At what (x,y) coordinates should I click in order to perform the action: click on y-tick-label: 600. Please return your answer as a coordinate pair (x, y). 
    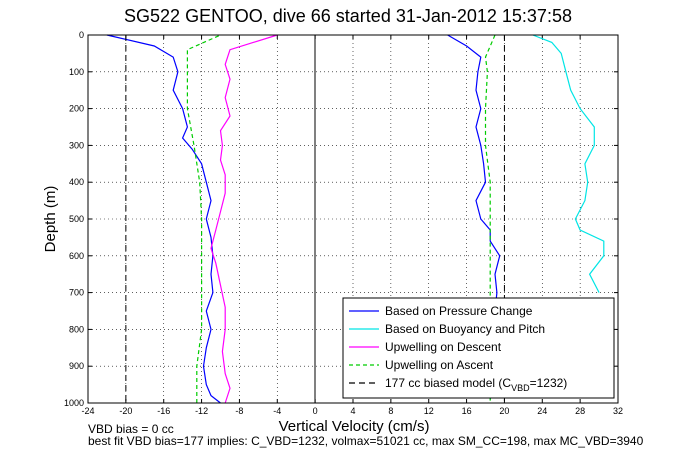
    Looking at the image, I should click on (76, 256).